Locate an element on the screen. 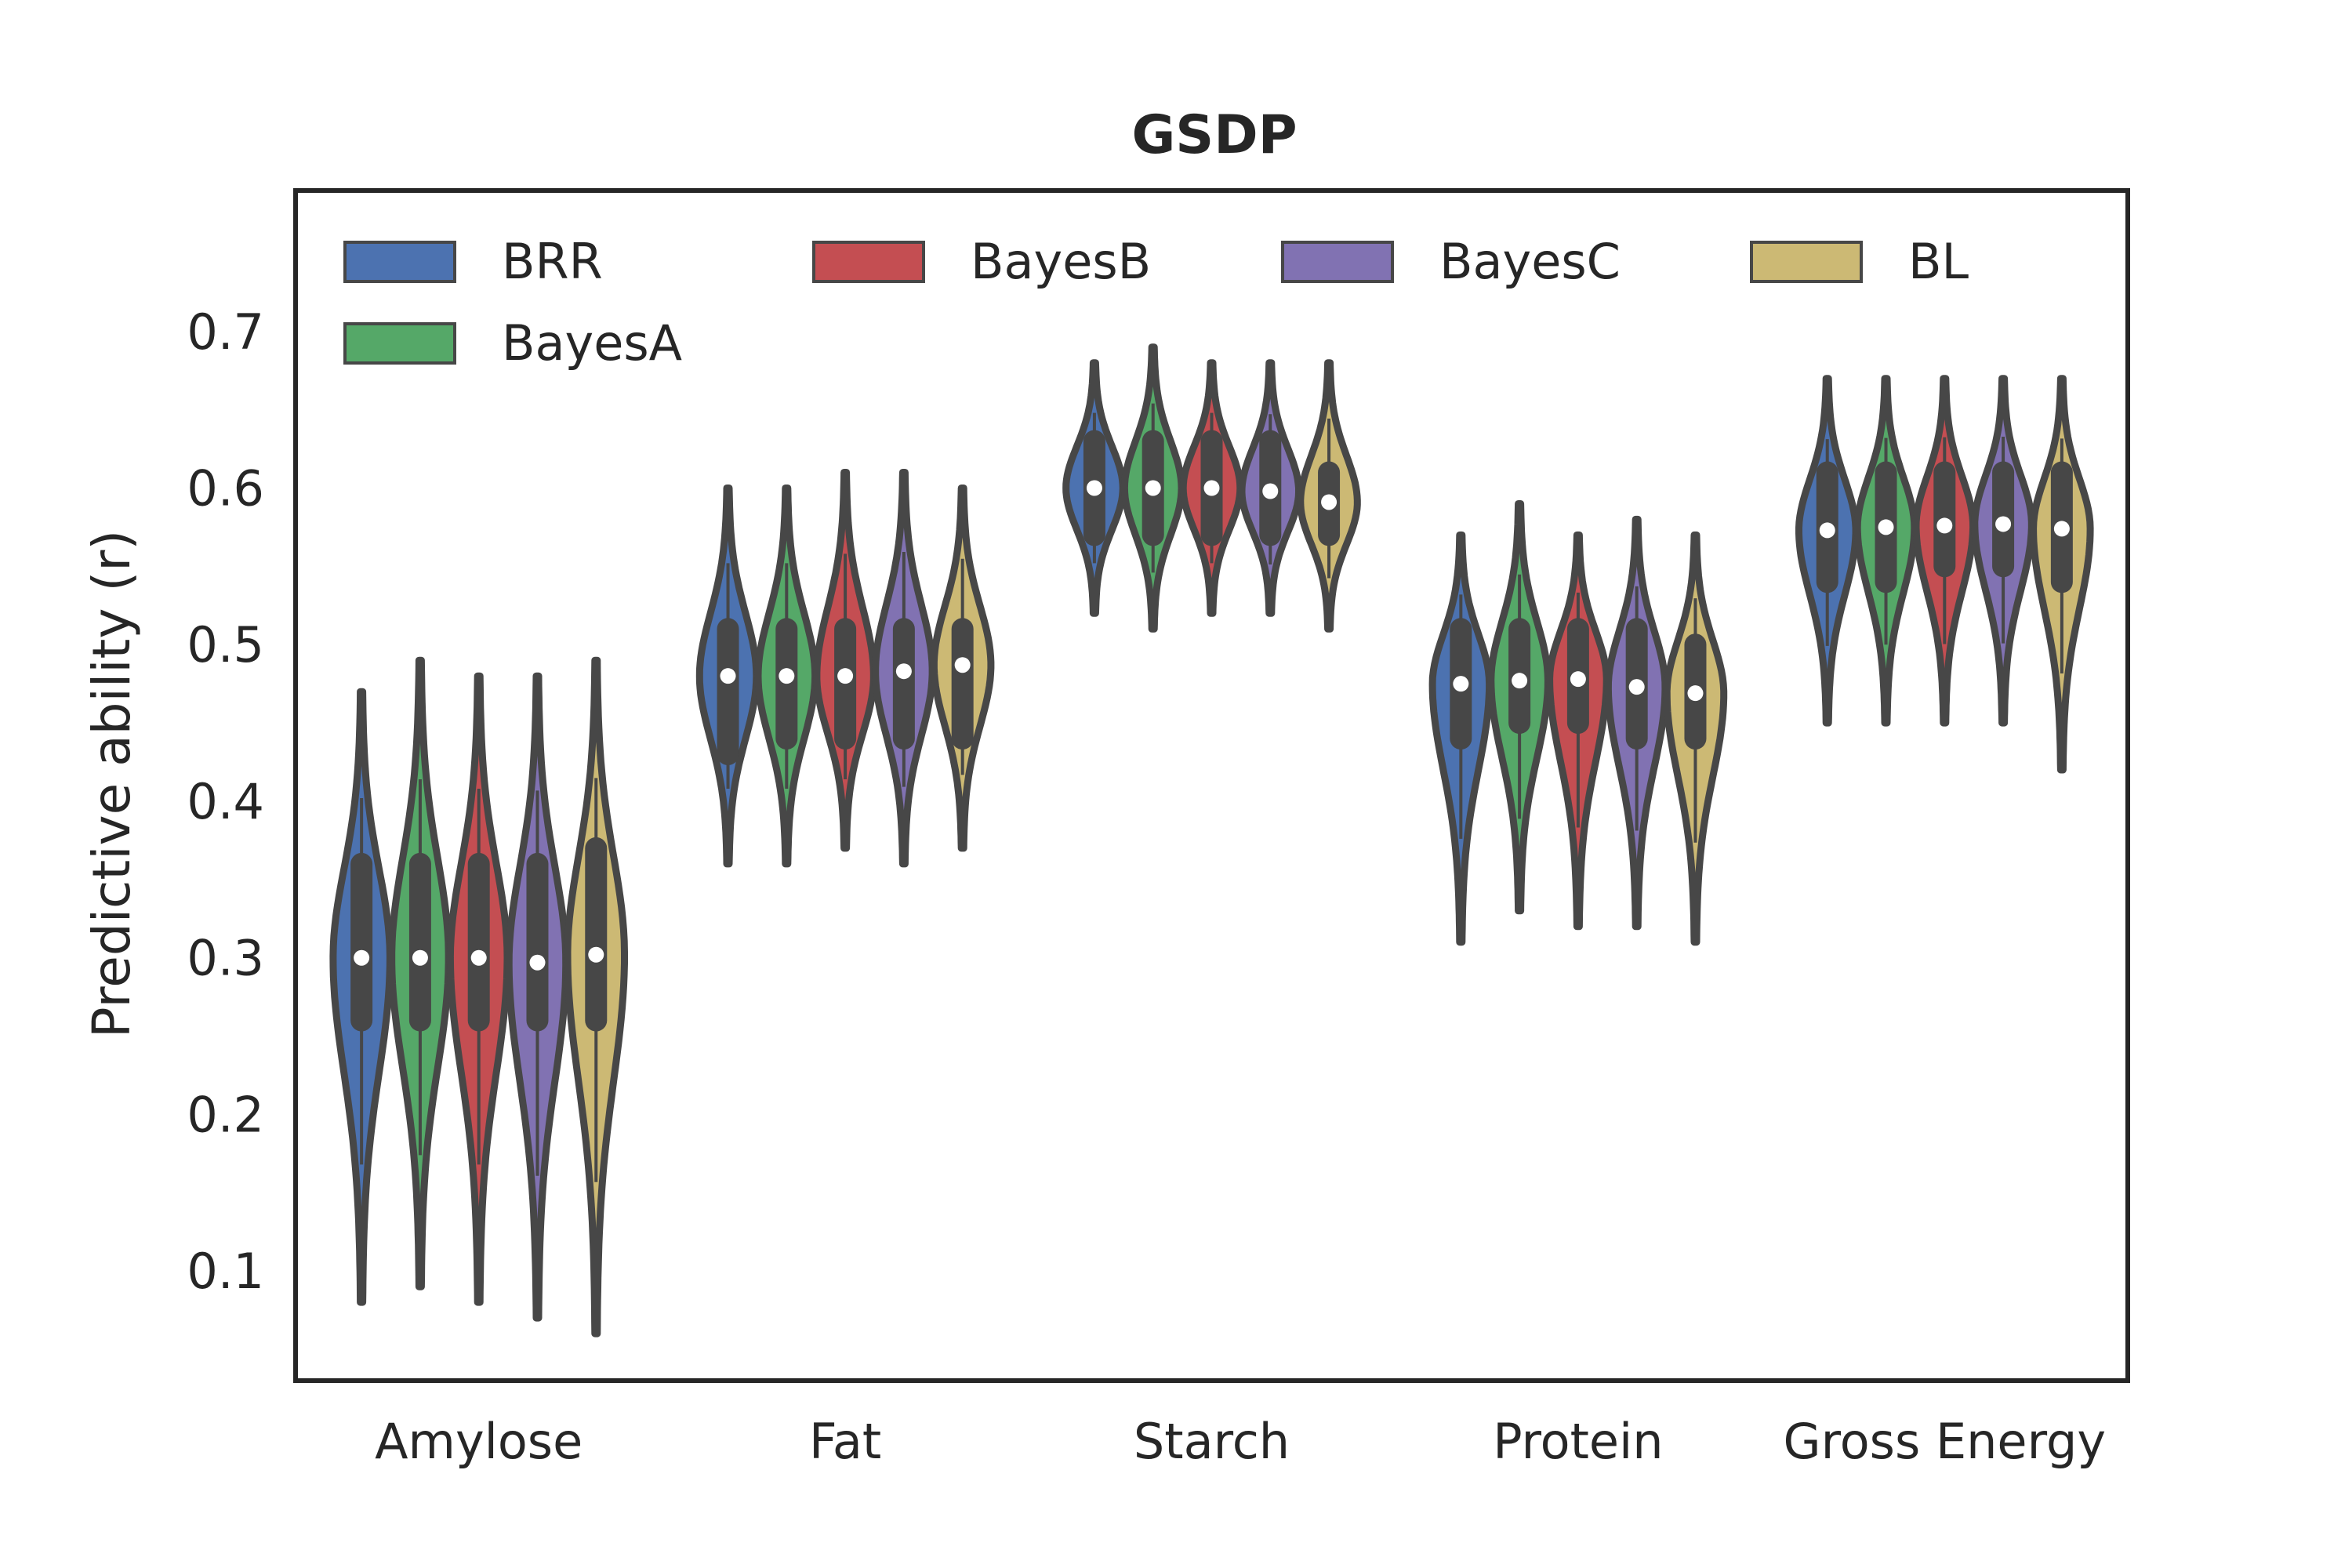 This screenshot has height=1568, width=2352. violin-BL-Amylose is located at coordinates (596, 997).